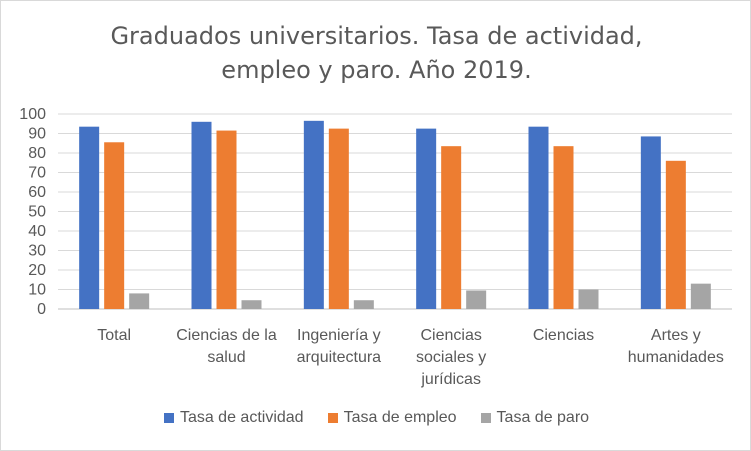 Image resolution: width=751 pixels, height=451 pixels. I want to click on y-tick-label: 30, so click(37, 251).